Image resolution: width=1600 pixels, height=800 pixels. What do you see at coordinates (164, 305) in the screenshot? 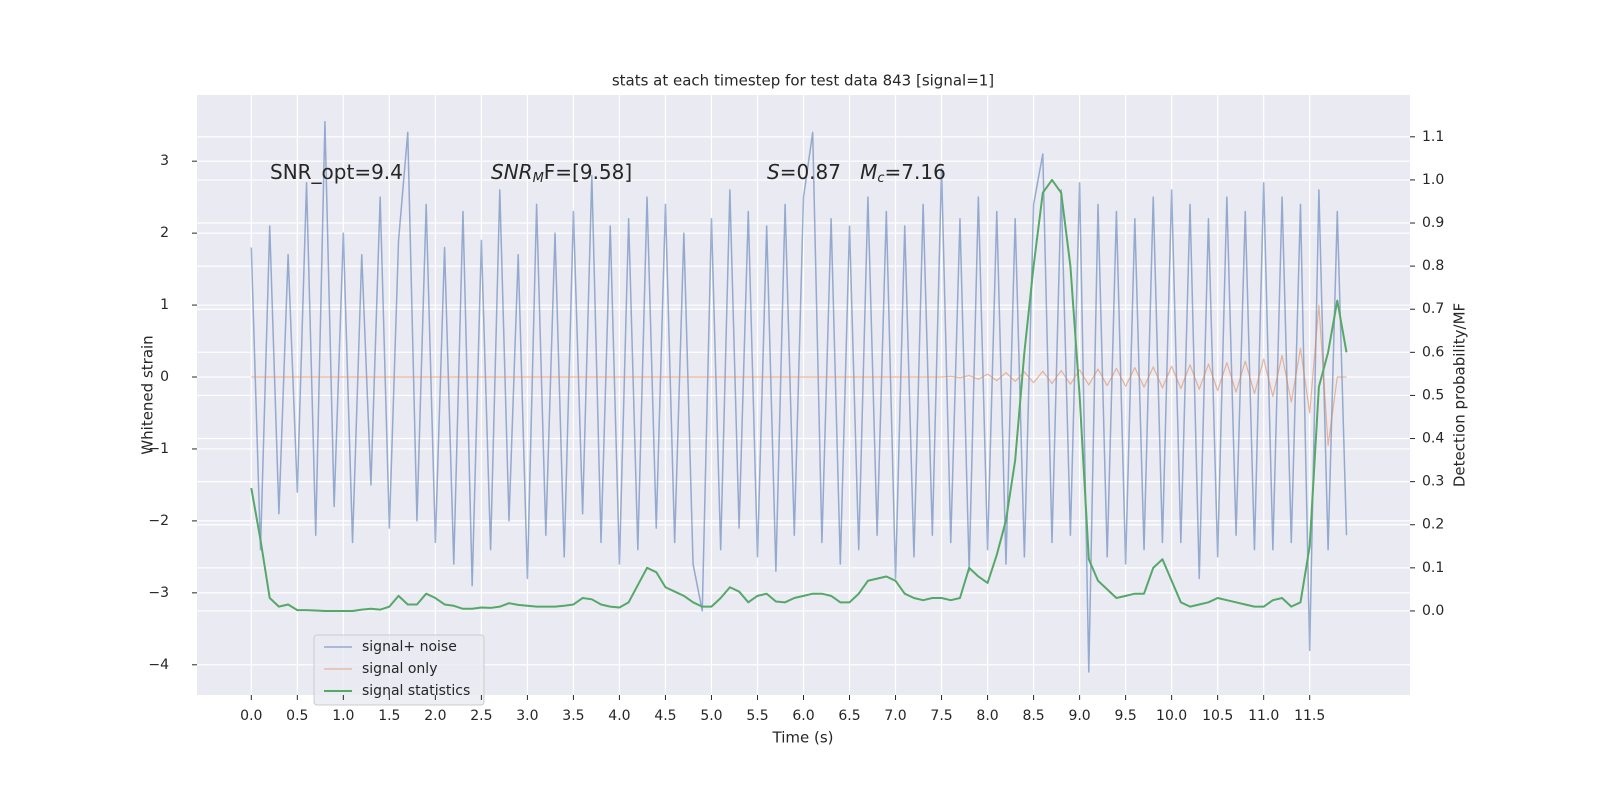
I see `y-tick-label: 1` at bounding box center [164, 305].